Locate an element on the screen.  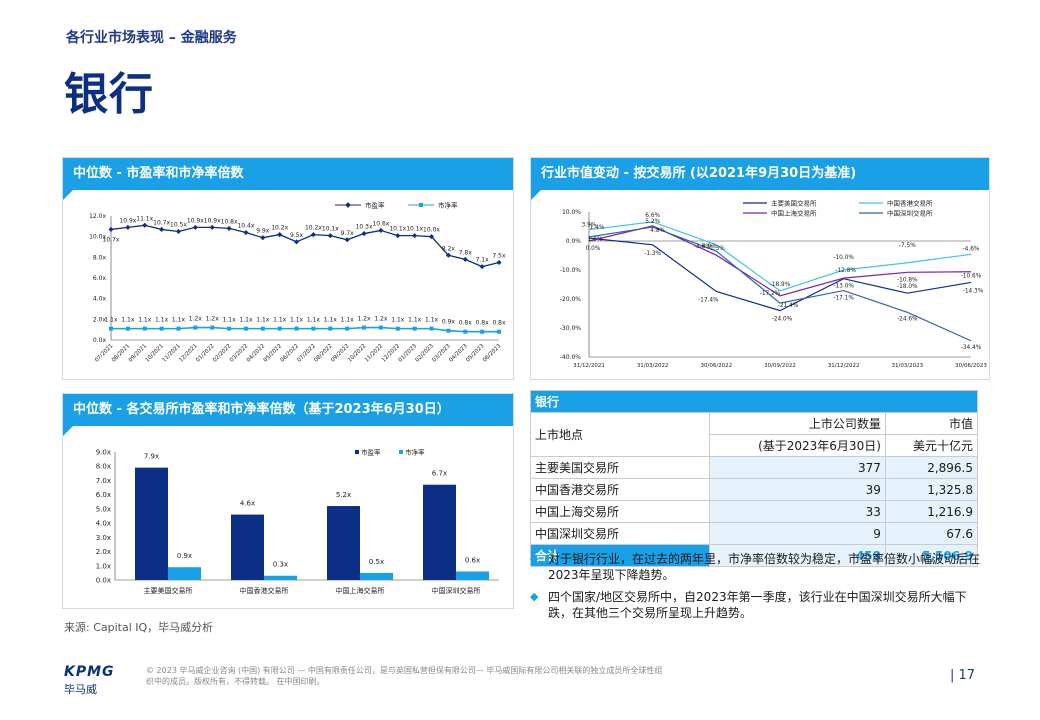
row-count: 33 is located at coordinates (797, 511).